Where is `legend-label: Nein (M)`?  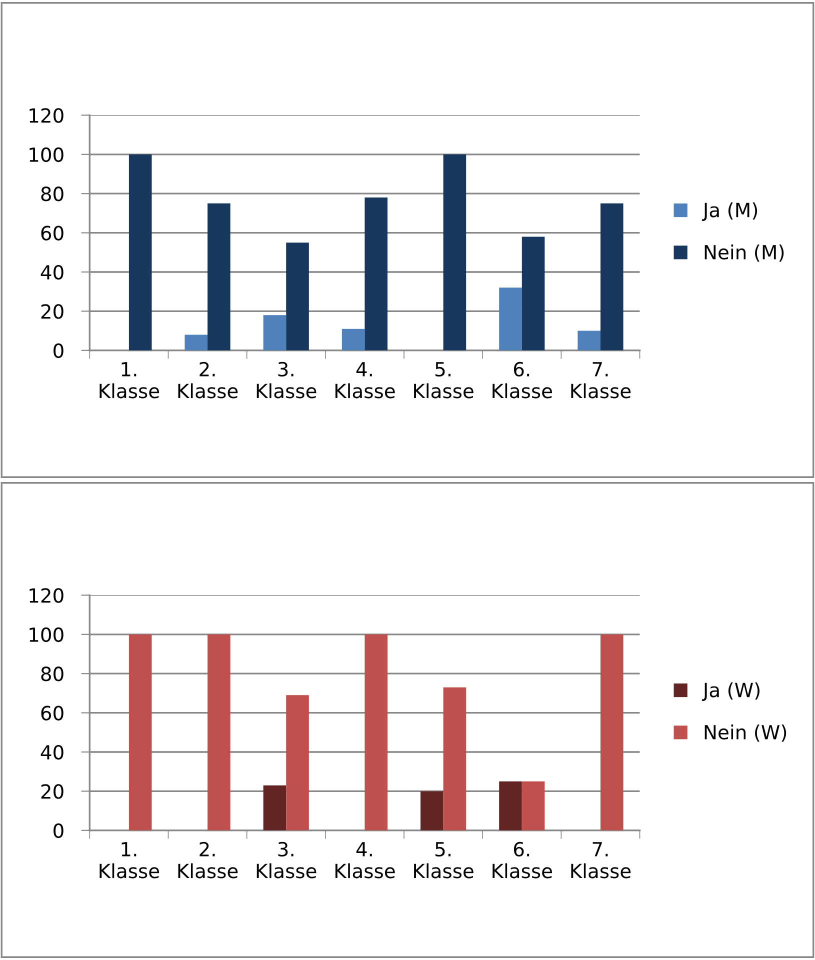
legend-label: Nein (M) is located at coordinates (744, 253).